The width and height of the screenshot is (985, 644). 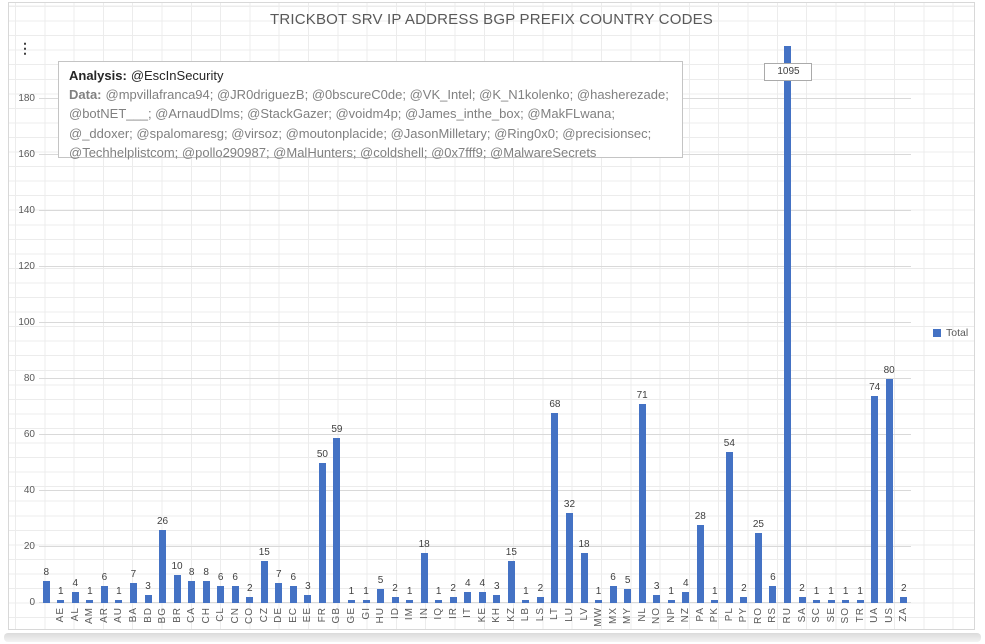 I want to click on x-axis-label: NL, so click(x=642, y=614).